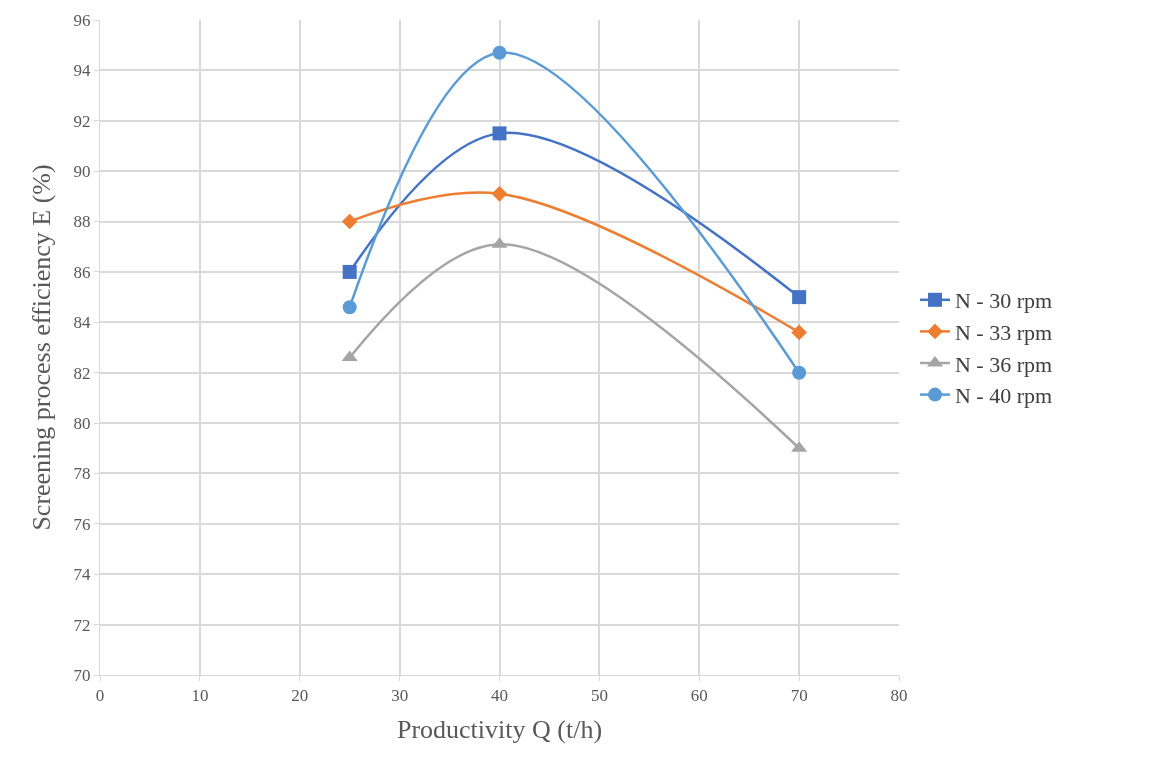 The image size is (1149, 760). Describe the element at coordinates (82, 172) in the screenshot. I see `y-tick-label: 90` at that location.